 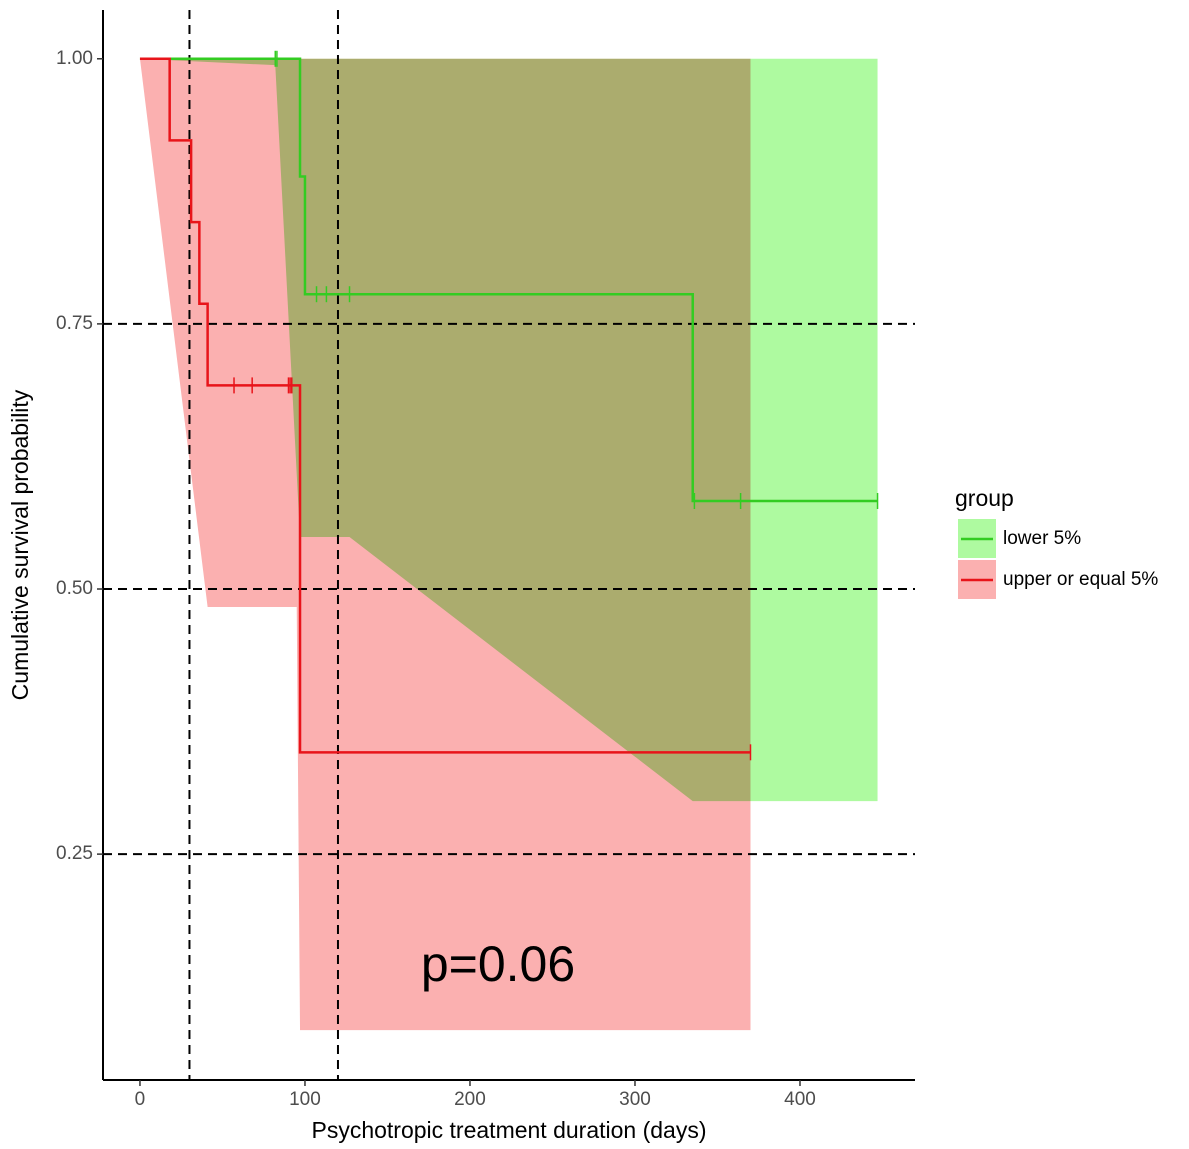 I want to click on x-tick-label: 200, so click(x=470, y=1099).